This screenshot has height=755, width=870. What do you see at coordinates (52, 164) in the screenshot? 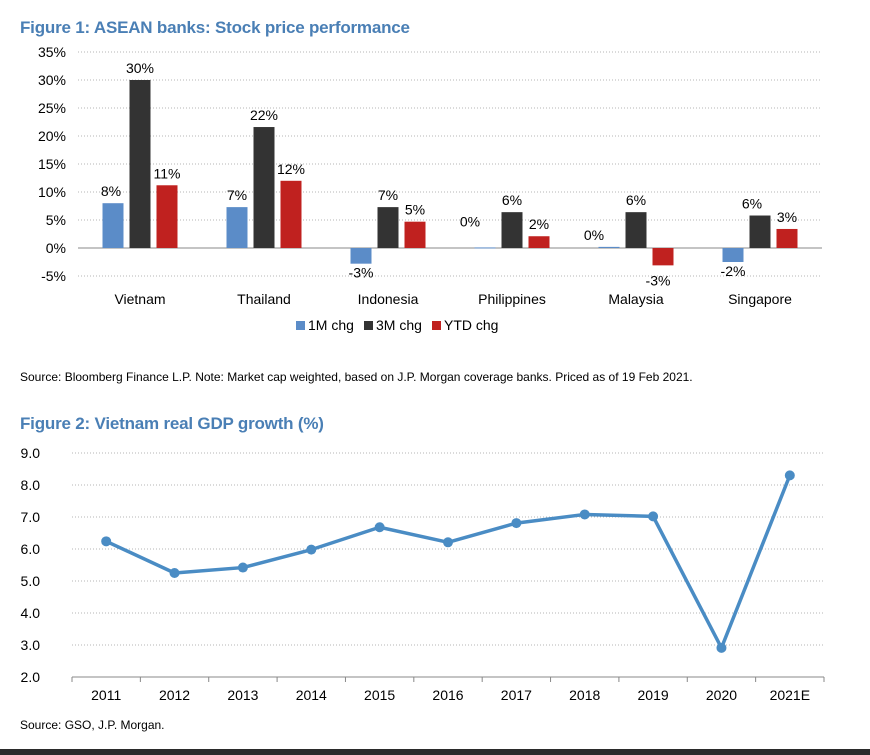
I see `y-tick-label: 15%` at bounding box center [52, 164].